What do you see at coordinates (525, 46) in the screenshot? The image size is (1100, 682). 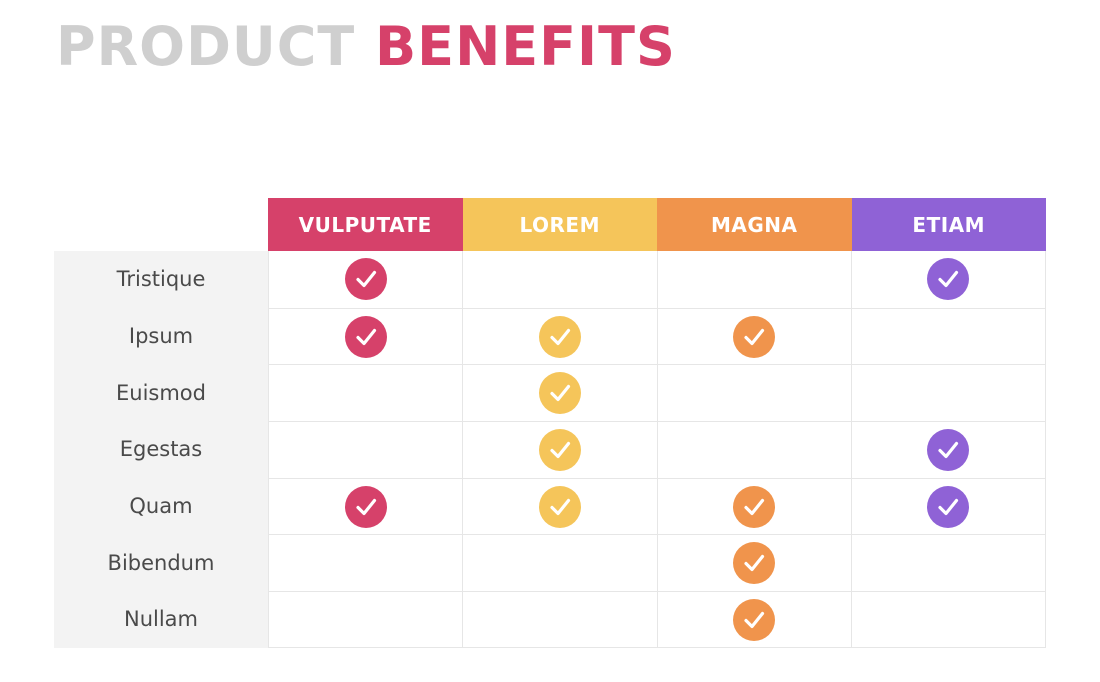 I see `title-part-benefits: BENEFITS` at bounding box center [525, 46].